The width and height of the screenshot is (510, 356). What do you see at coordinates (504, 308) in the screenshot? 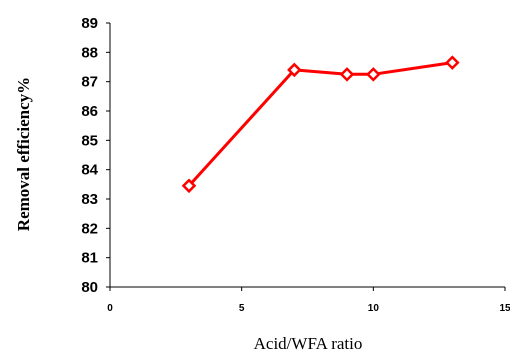
I see `x-tick-label: 15` at bounding box center [504, 308].